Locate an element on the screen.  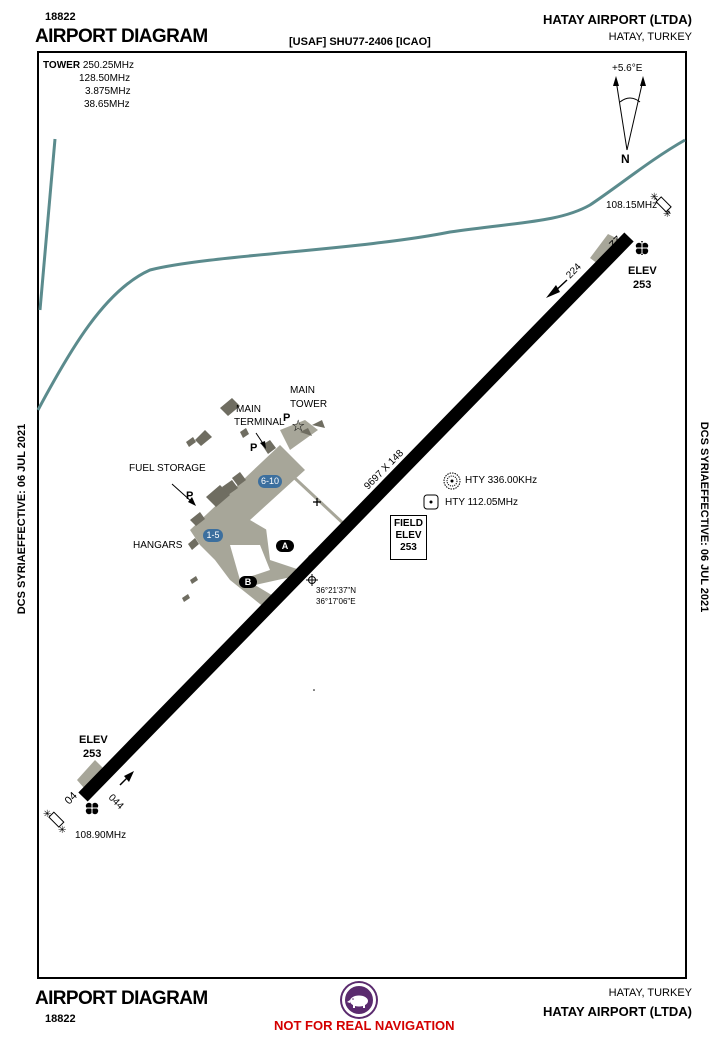
runway-heading-044: 044 is located at coordinates (116, 802).